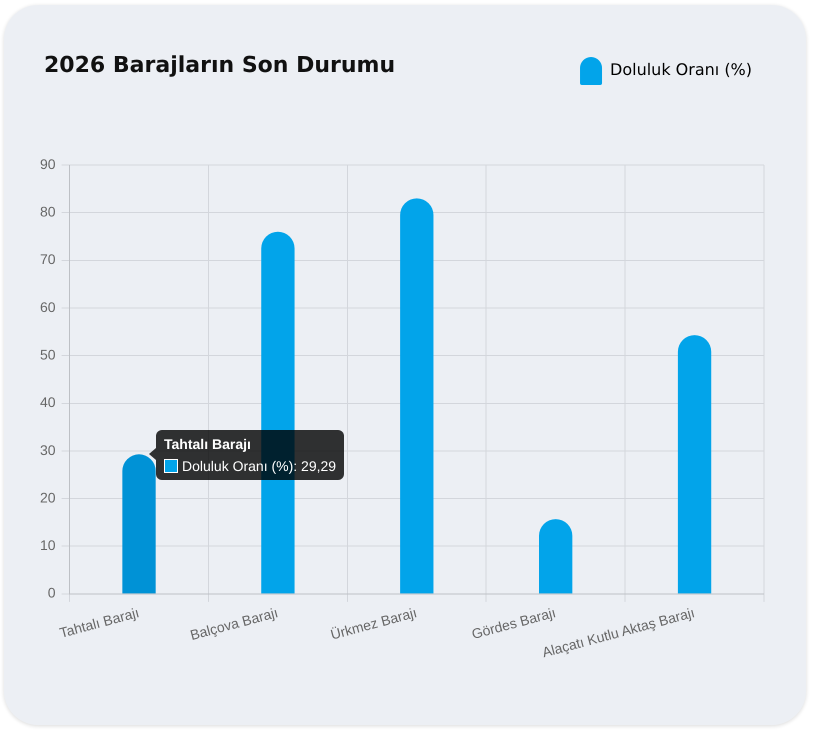 Image resolution: width=814 pixels, height=730 pixels. What do you see at coordinates (208, 444) in the screenshot?
I see `annotation: Tahtalı Barajı` at bounding box center [208, 444].